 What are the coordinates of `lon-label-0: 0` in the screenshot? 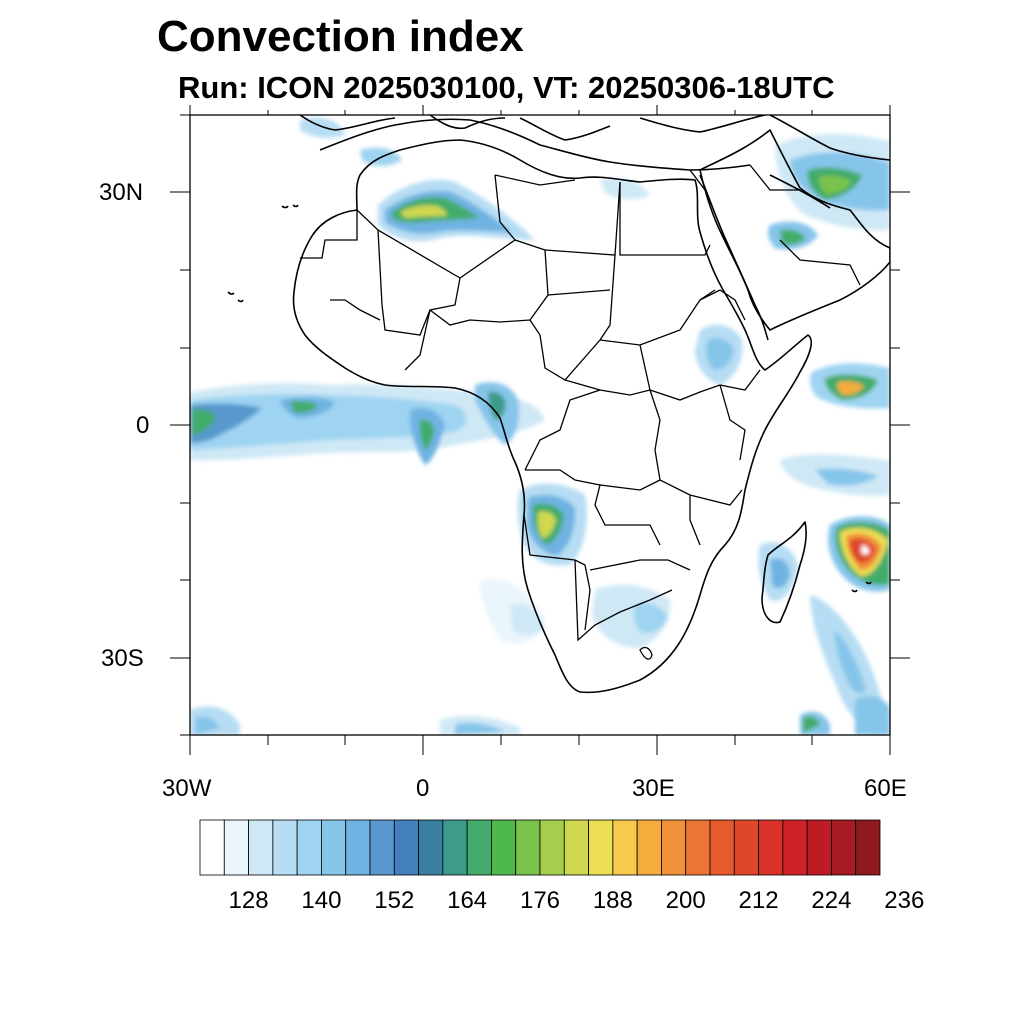 It's located at (423, 788).